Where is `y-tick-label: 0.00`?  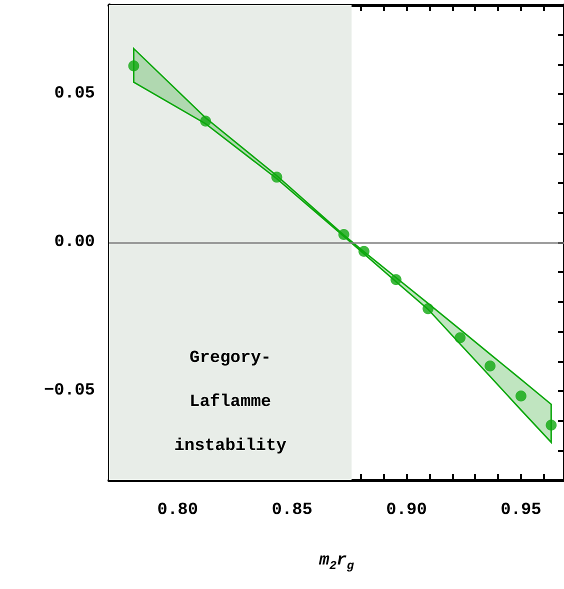 y-tick-label: 0.00 is located at coordinates (74, 242).